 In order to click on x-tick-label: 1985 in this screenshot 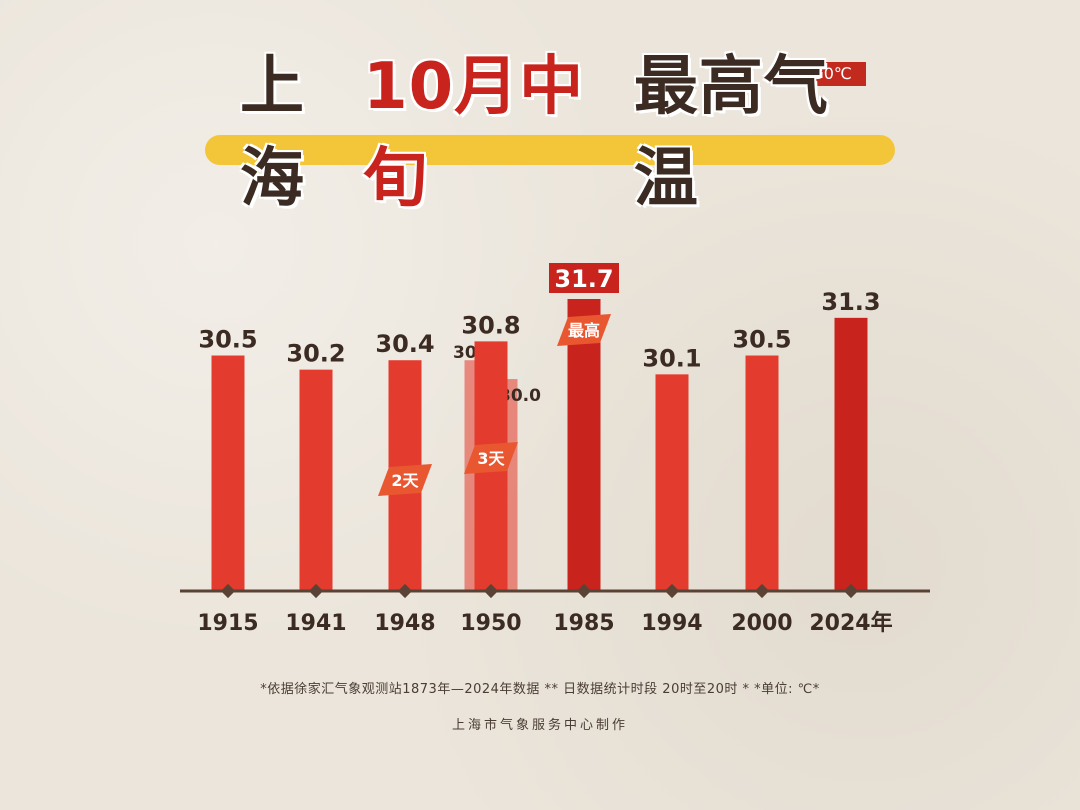, I will do `click(583, 623)`.